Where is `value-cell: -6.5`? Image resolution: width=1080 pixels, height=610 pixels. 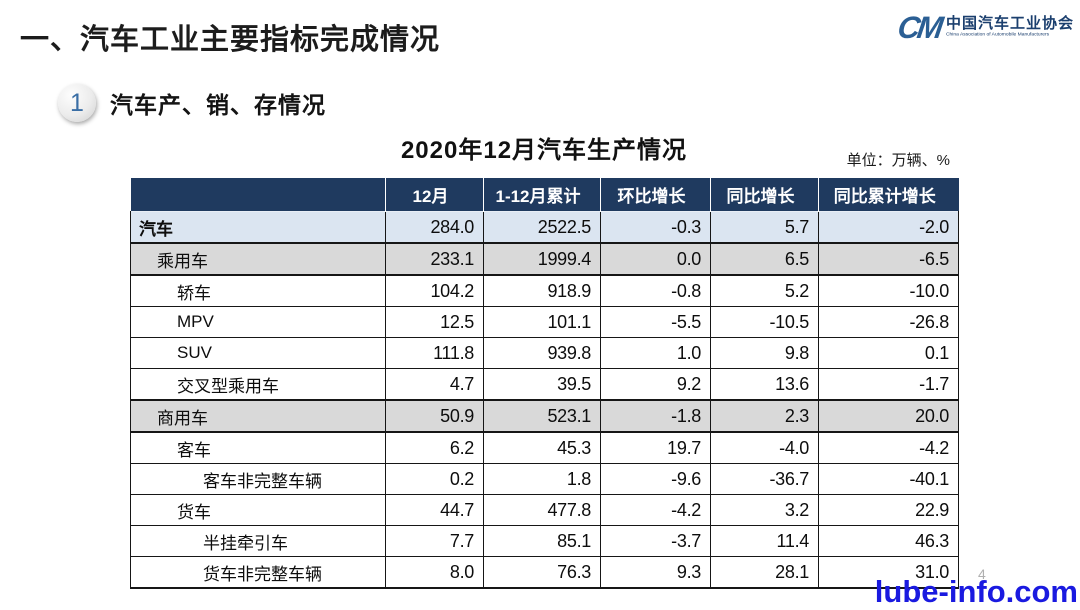
value-cell: -6.5 is located at coordinates (888, 259).